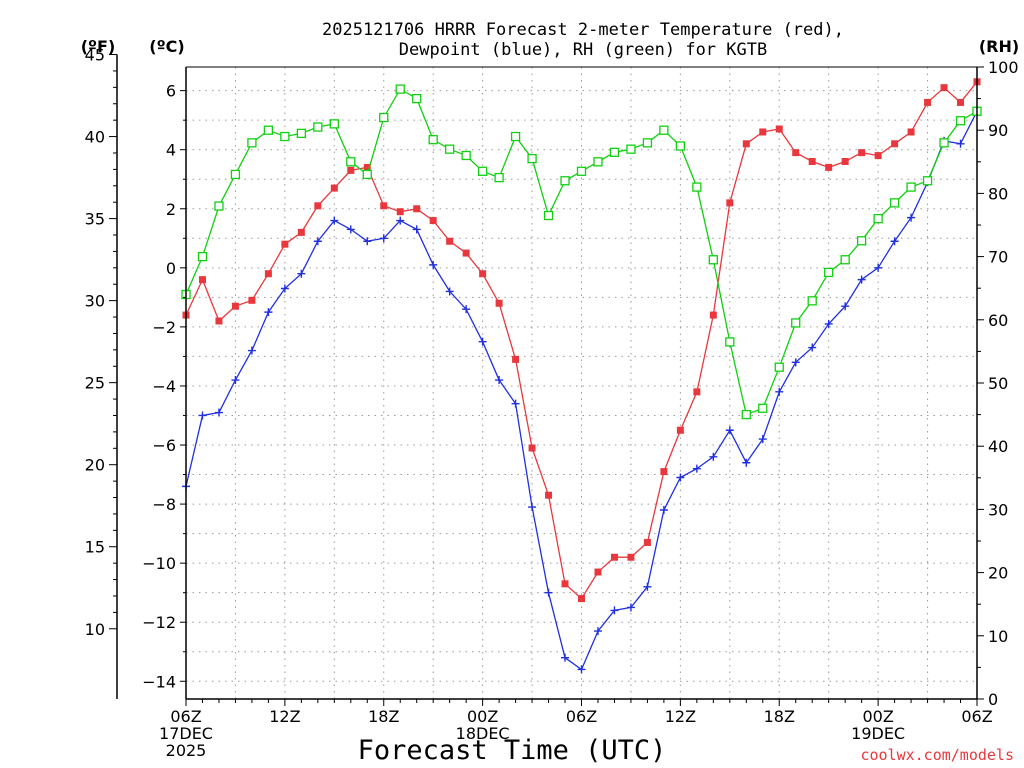 This screenshot has width=1024, height=768. Describe the element at coordinates (998, 193) in the screenshot. I see `rh-tick-label: 80` at that location.